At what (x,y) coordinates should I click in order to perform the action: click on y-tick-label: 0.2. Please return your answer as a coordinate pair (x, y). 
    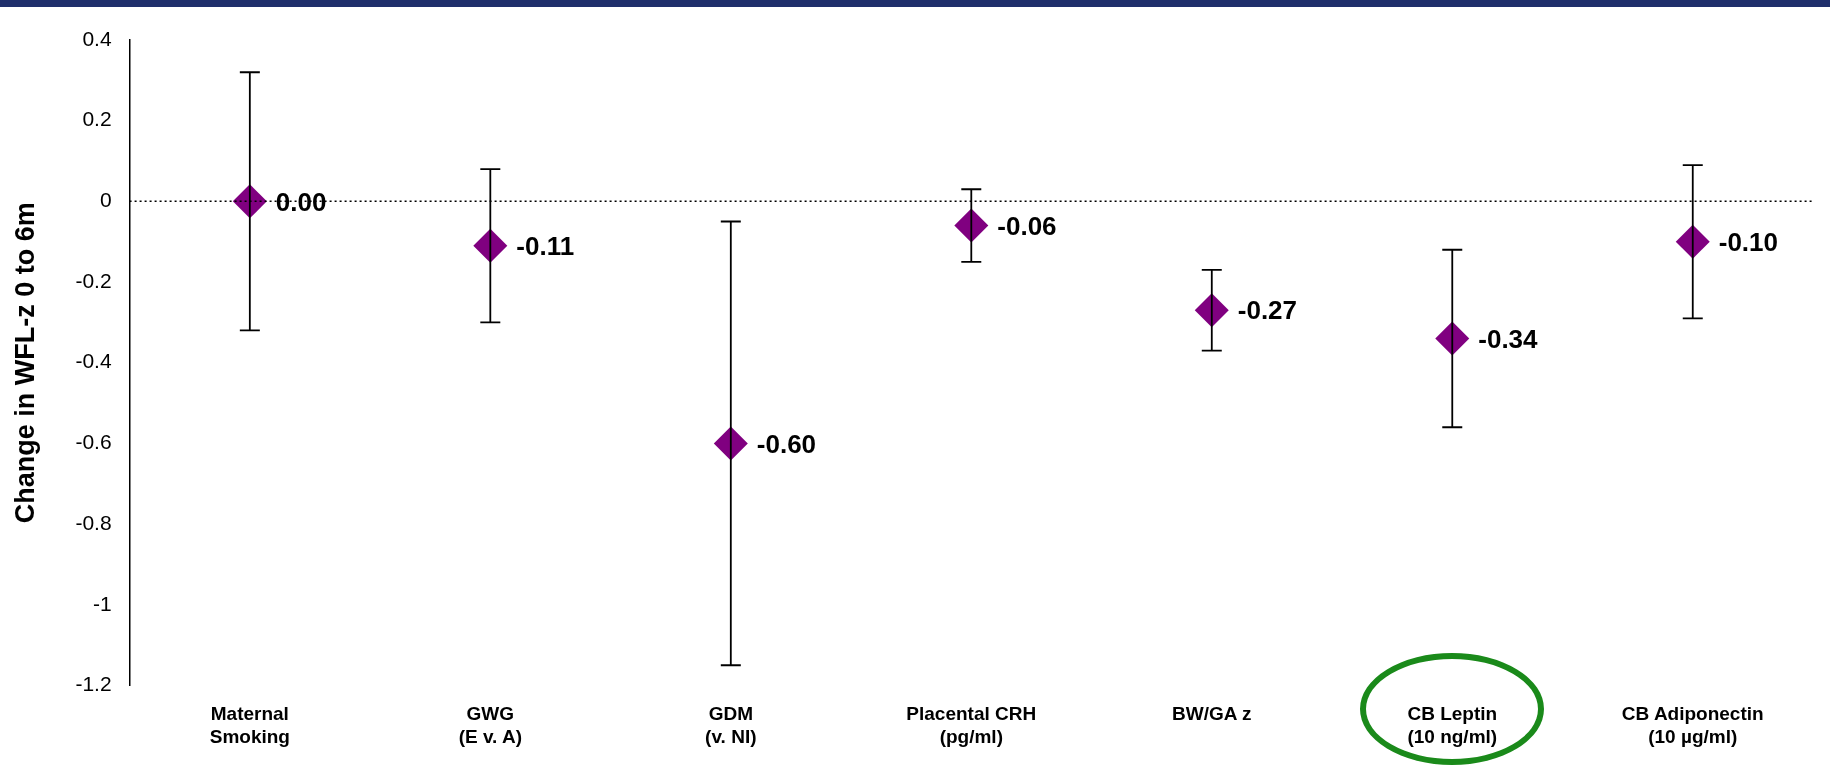
    Looking at the image, I should click on (97, 119).